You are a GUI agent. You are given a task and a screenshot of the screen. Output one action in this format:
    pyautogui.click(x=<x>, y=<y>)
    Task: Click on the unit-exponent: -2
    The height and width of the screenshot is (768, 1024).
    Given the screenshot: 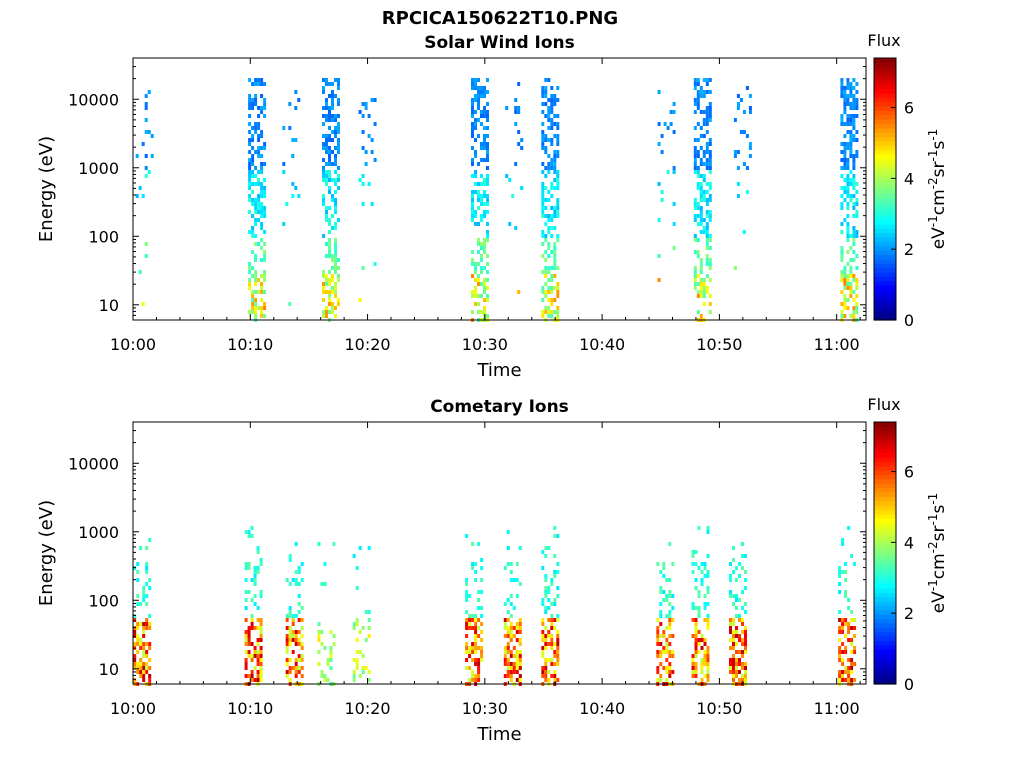 What is the action you would take?
    pyautogui.click(x=933, y=547)
    